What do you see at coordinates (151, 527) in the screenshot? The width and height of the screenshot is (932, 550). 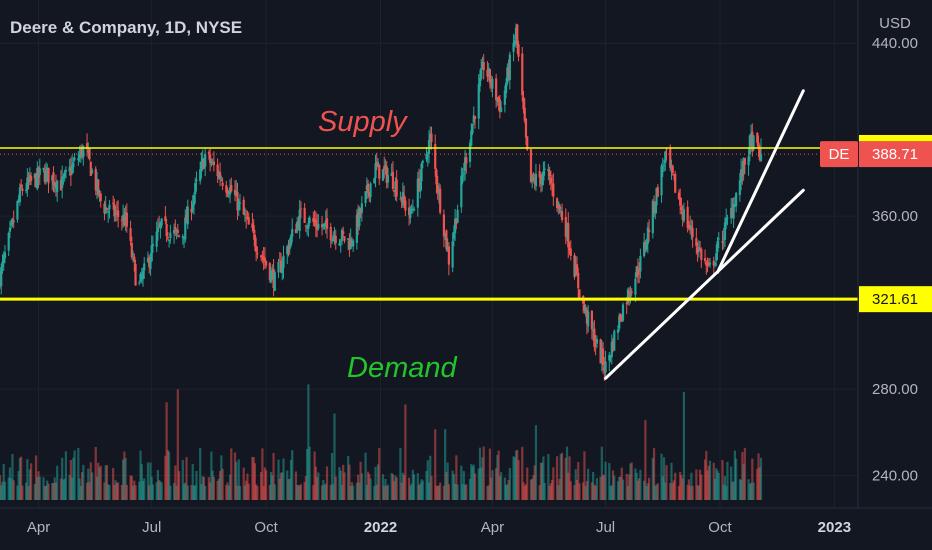 I see `x-tick-label: Jul` at bounding box center [151, 527].